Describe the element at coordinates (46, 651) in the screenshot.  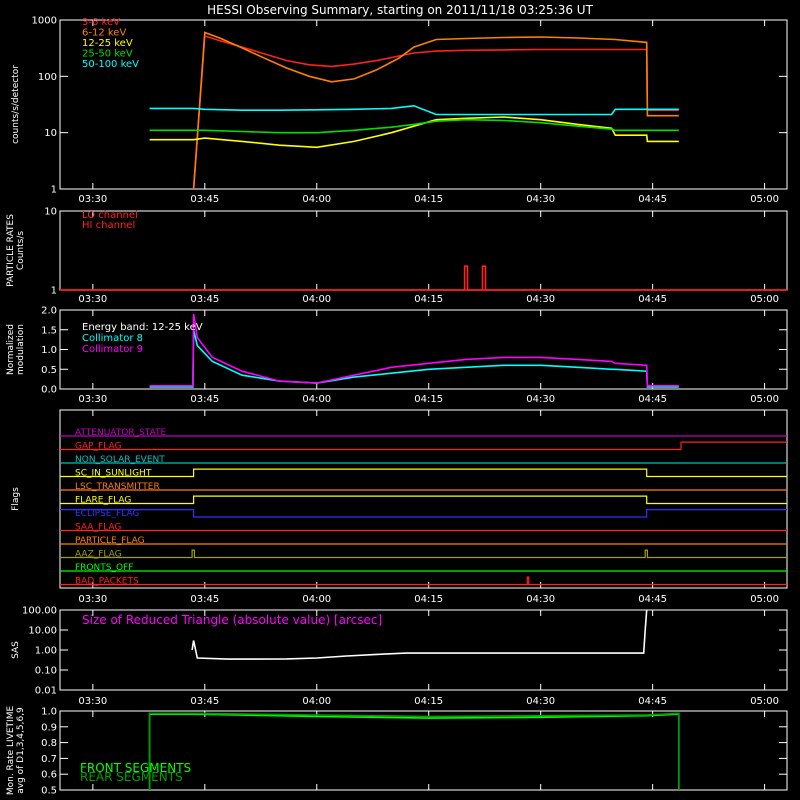
I see `y-tick-label: 1.00` at that location.